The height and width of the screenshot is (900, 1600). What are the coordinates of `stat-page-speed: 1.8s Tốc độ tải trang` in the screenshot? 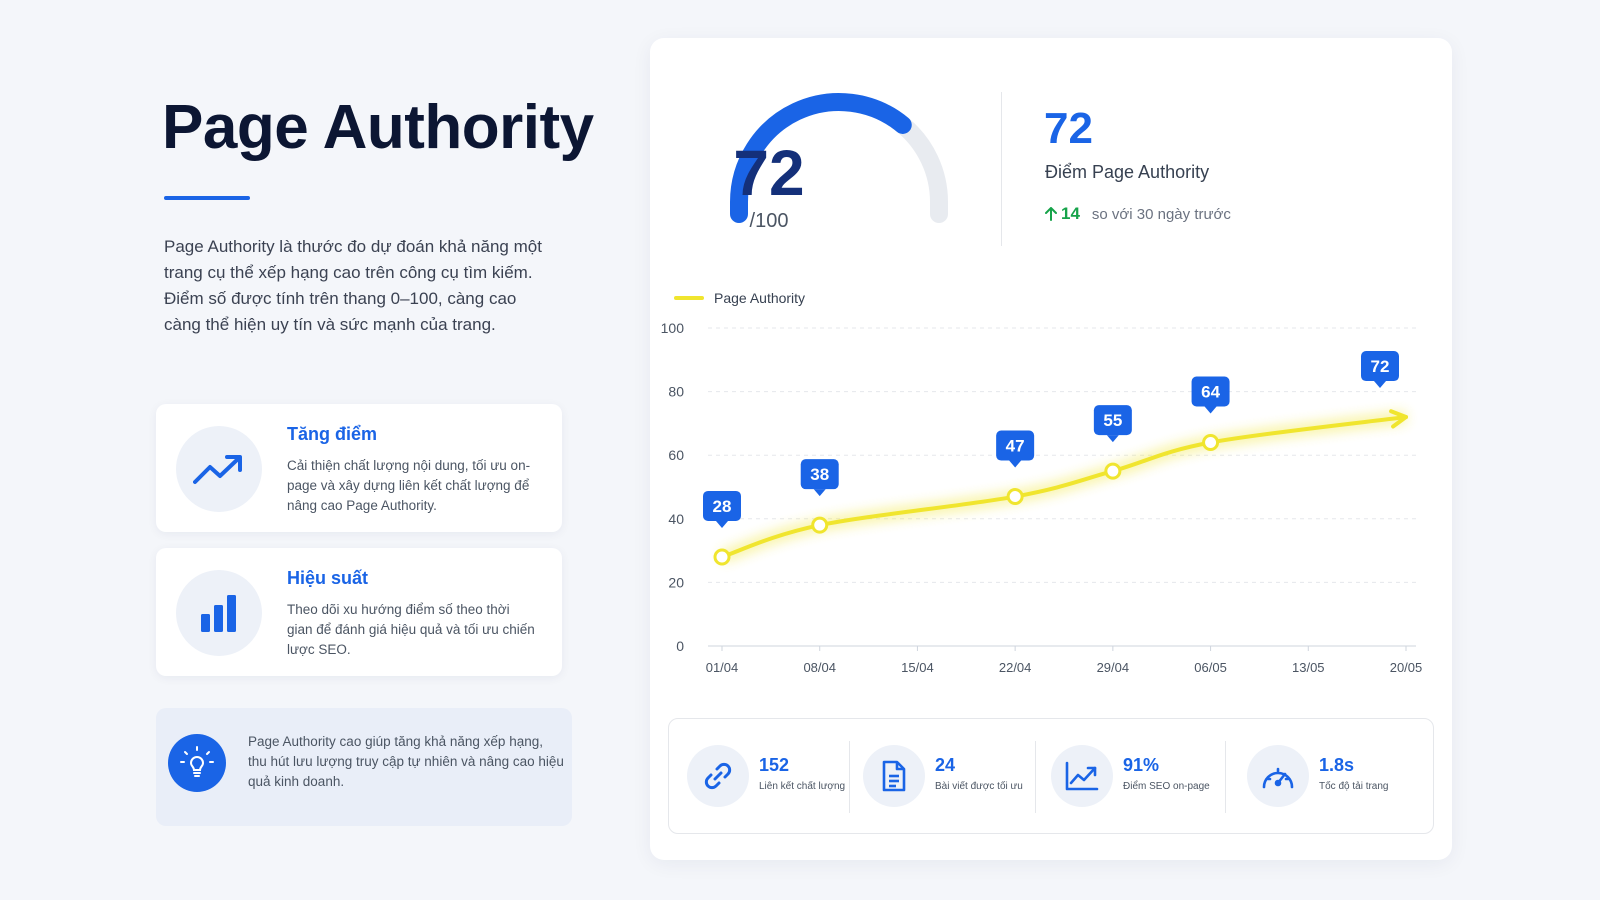 It's located at (1329, 777).